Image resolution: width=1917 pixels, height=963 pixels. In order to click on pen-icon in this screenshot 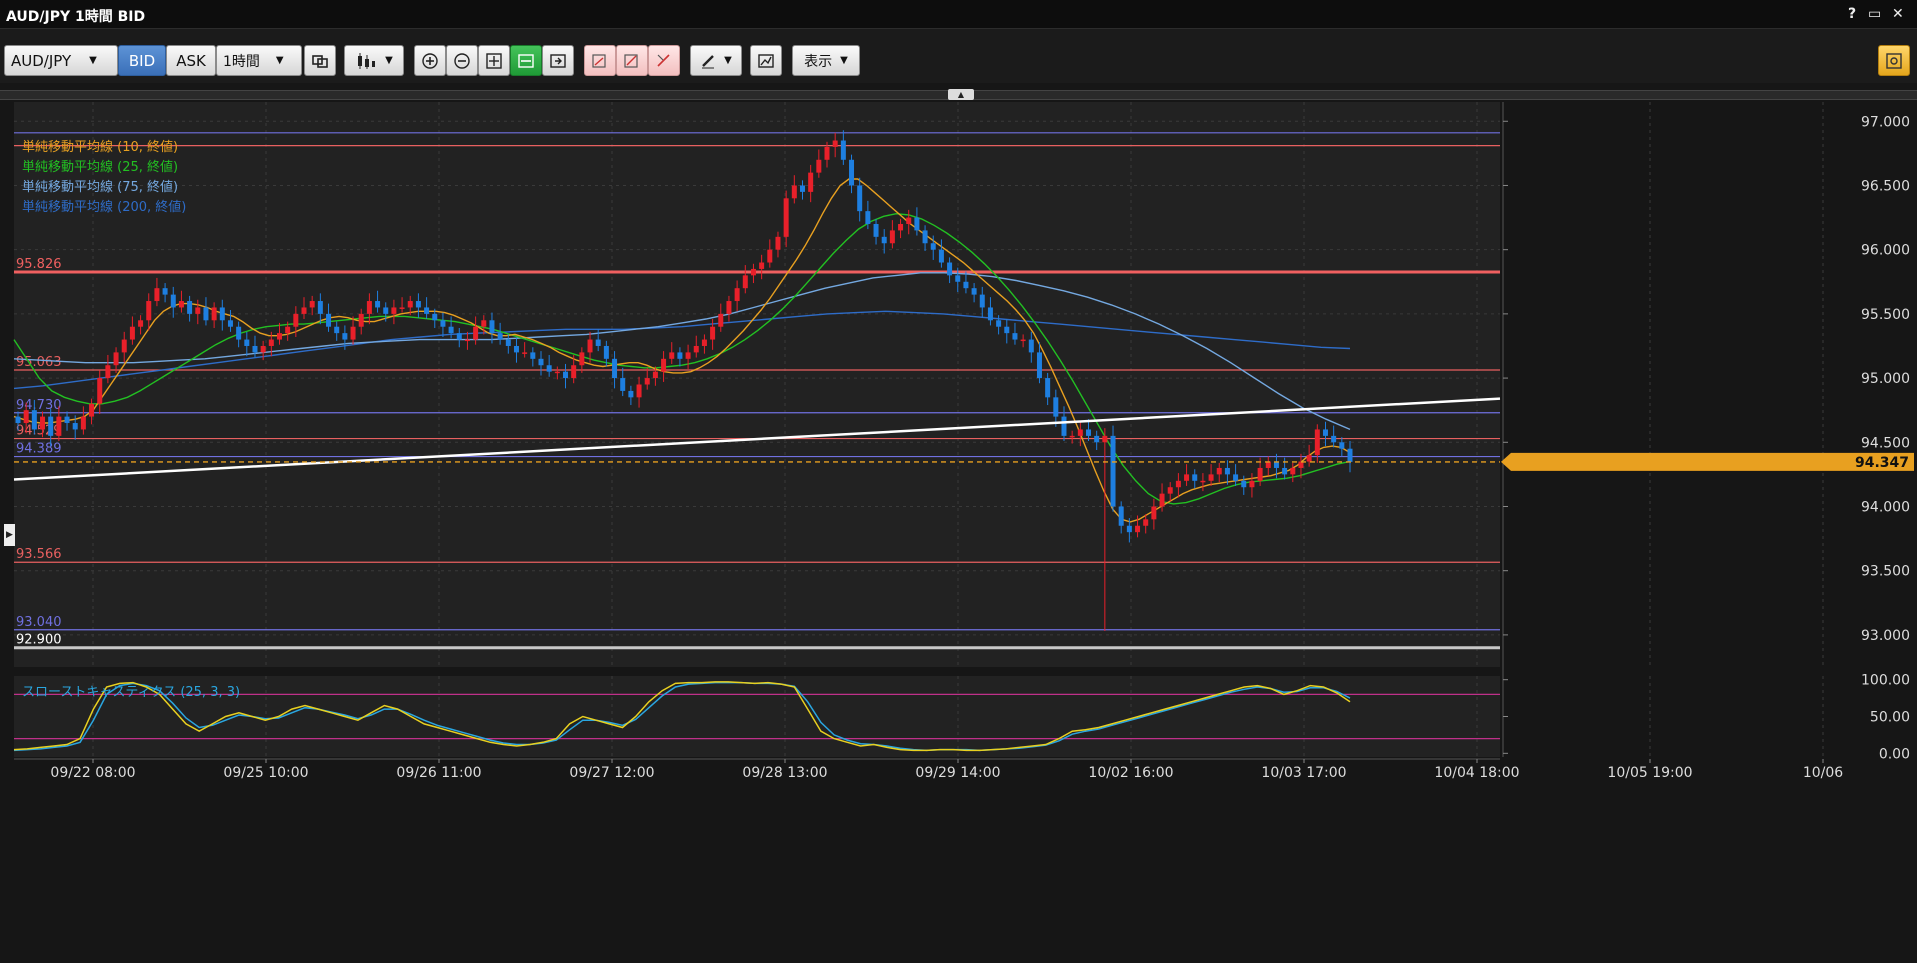, I will do `click(708, 61)`.